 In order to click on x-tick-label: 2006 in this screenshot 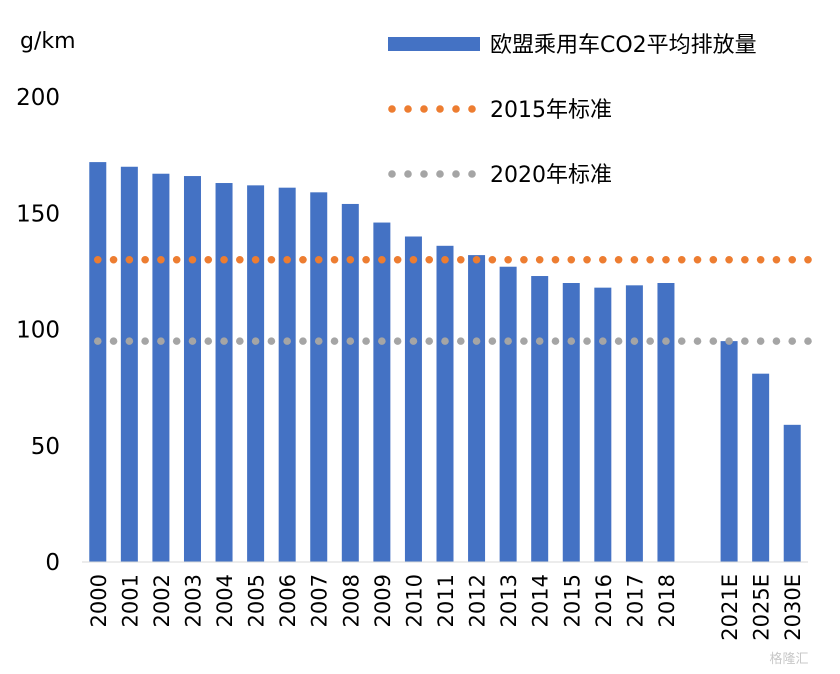, I will do `click(288, 600)`.